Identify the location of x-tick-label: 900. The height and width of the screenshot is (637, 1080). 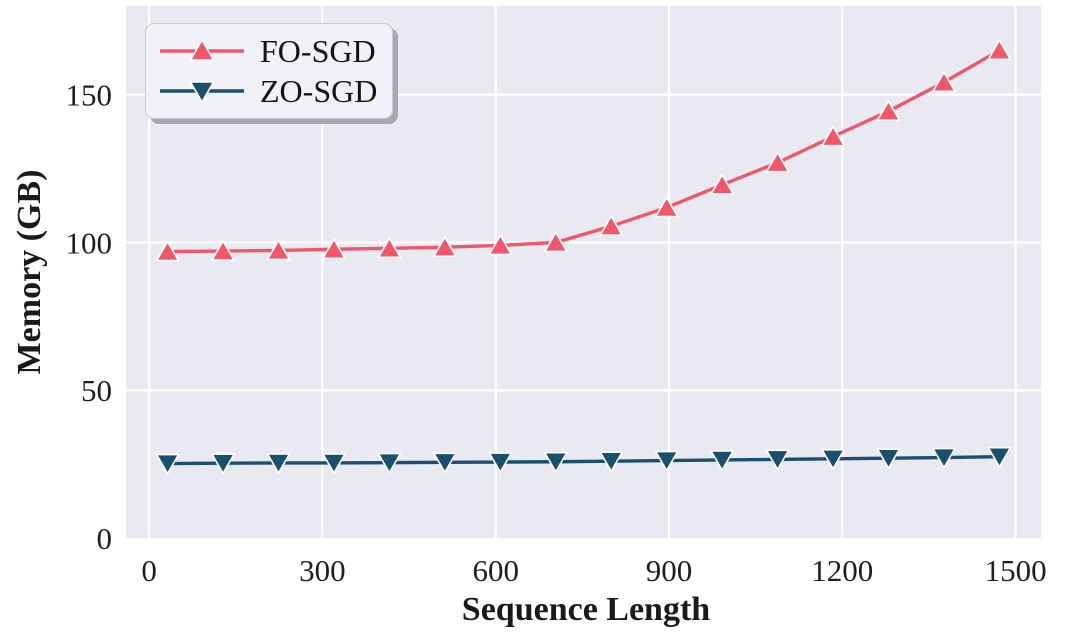
(669, 570).